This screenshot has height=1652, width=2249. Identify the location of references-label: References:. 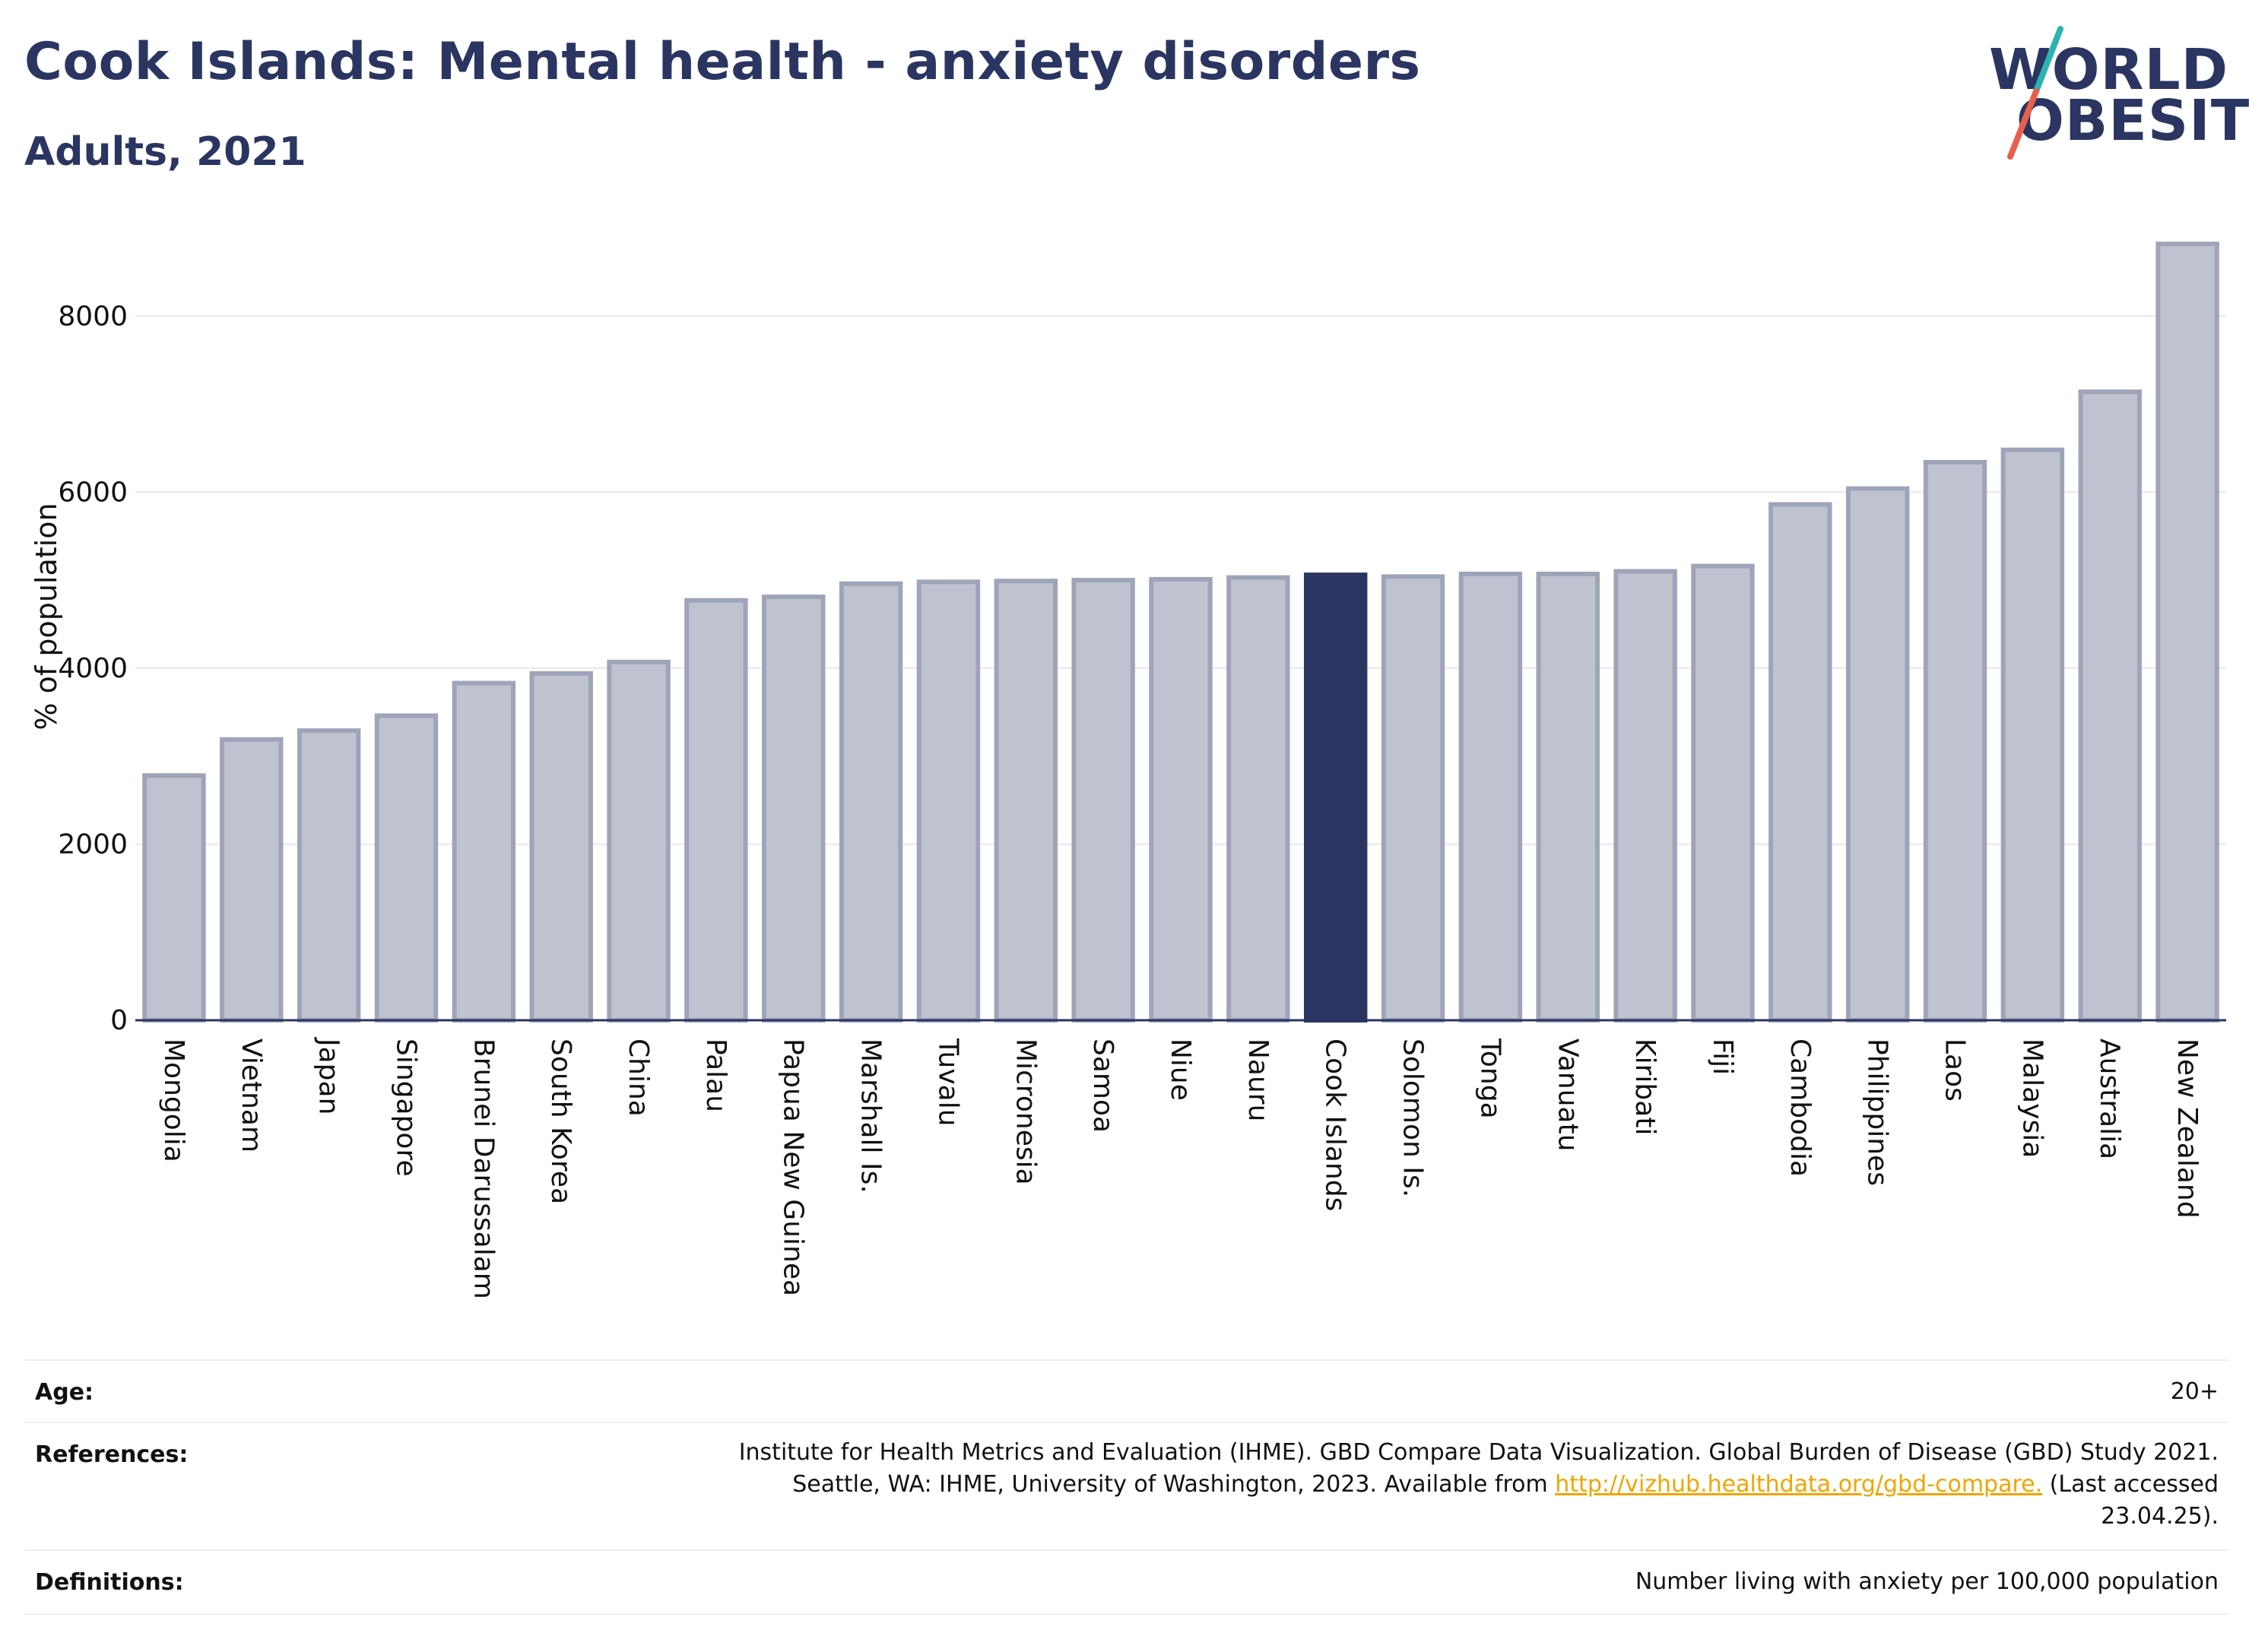
(112, 1454).